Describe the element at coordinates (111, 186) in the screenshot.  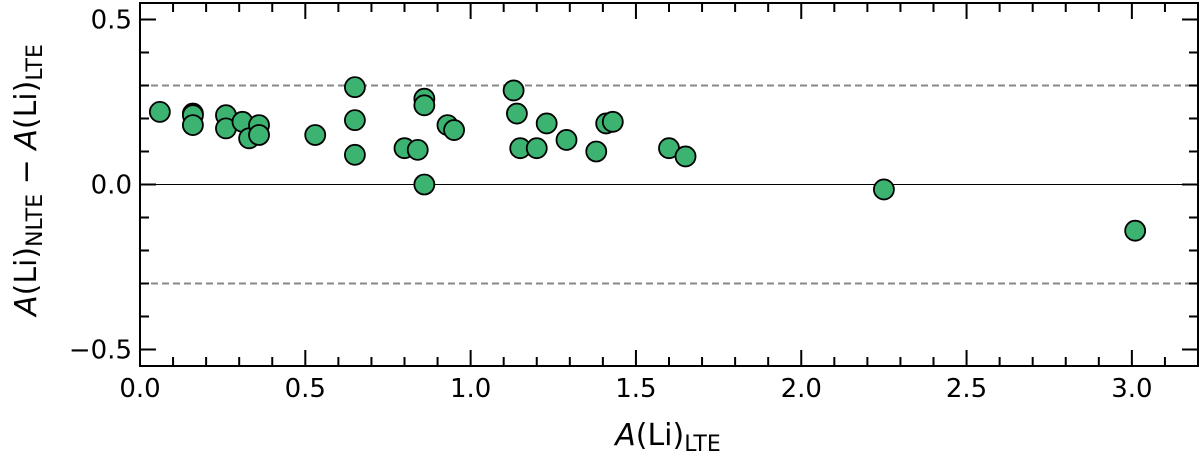
I see `y-tick-label: 0.0` at that location.